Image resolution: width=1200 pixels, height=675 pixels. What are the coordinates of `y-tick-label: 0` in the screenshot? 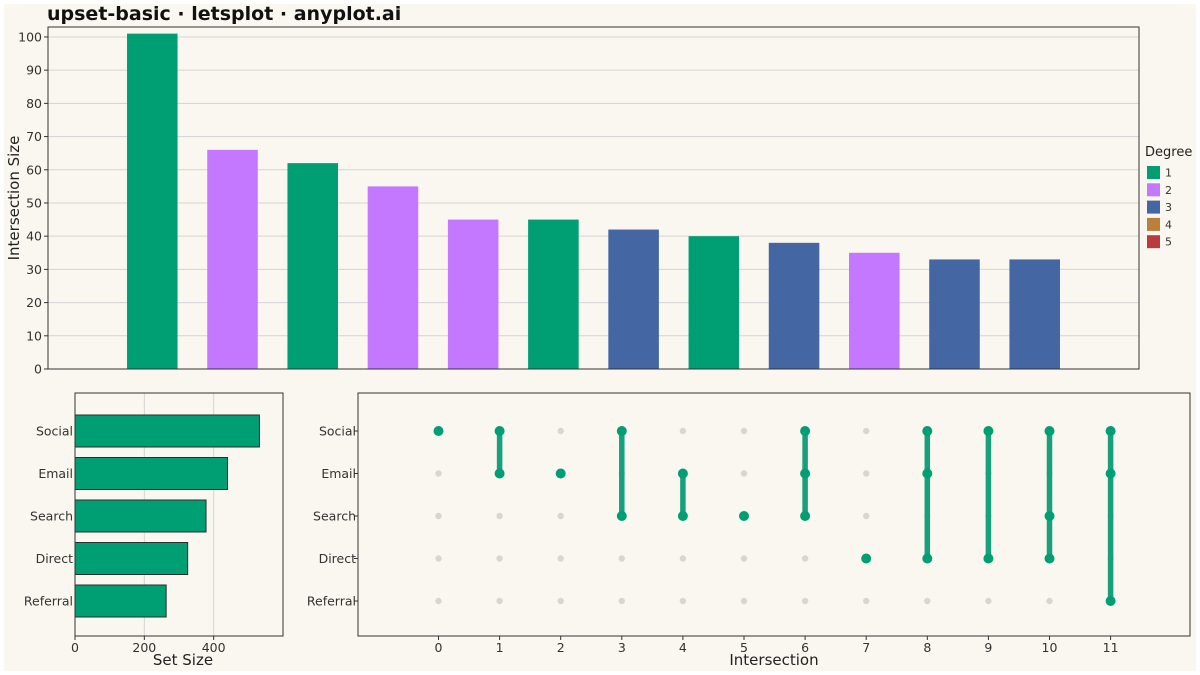 It's located at (38, 369).